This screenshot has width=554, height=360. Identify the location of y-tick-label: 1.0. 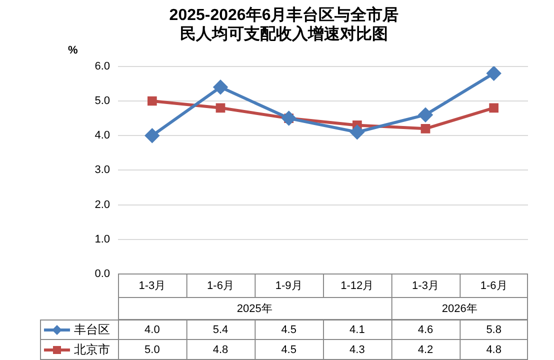
(102, 239).